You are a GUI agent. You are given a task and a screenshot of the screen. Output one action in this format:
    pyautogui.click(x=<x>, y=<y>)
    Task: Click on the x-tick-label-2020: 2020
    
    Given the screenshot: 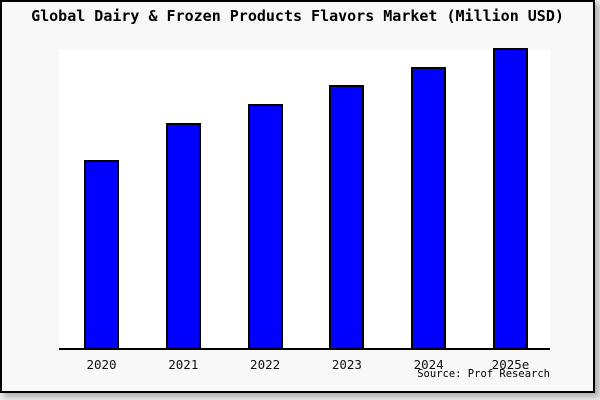 What is the action you would take?
    pyautogui.click(x=101, y=364)
    